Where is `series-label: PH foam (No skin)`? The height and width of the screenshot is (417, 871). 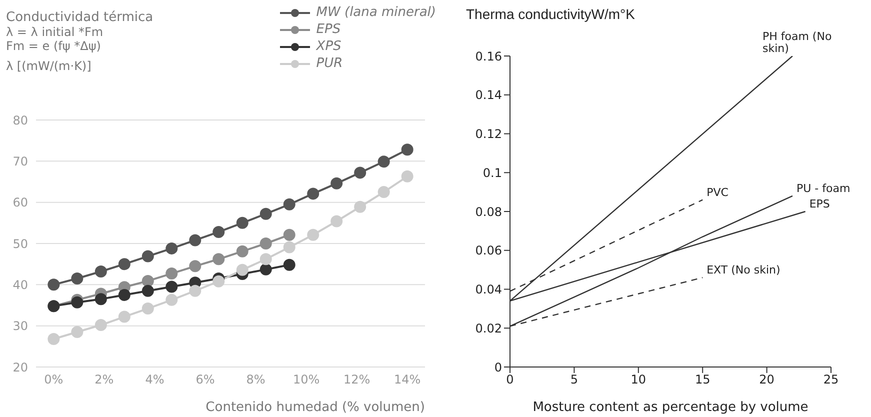 series-label: PH foam (No skin) is located at coordinates (797, 42).